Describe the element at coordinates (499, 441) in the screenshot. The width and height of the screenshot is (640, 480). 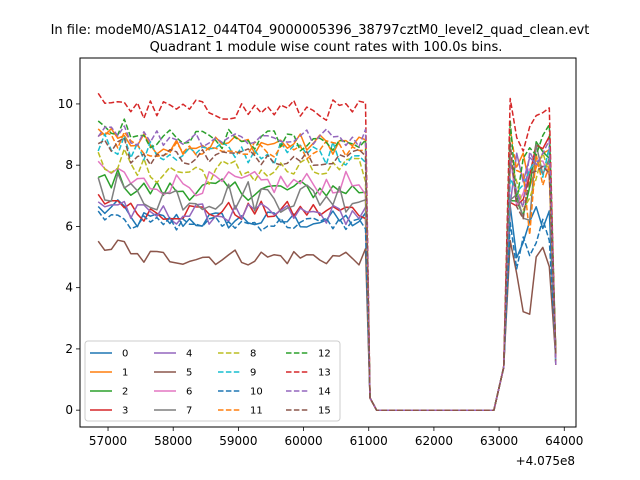
I see `x-tick-label: 63000` at that location.